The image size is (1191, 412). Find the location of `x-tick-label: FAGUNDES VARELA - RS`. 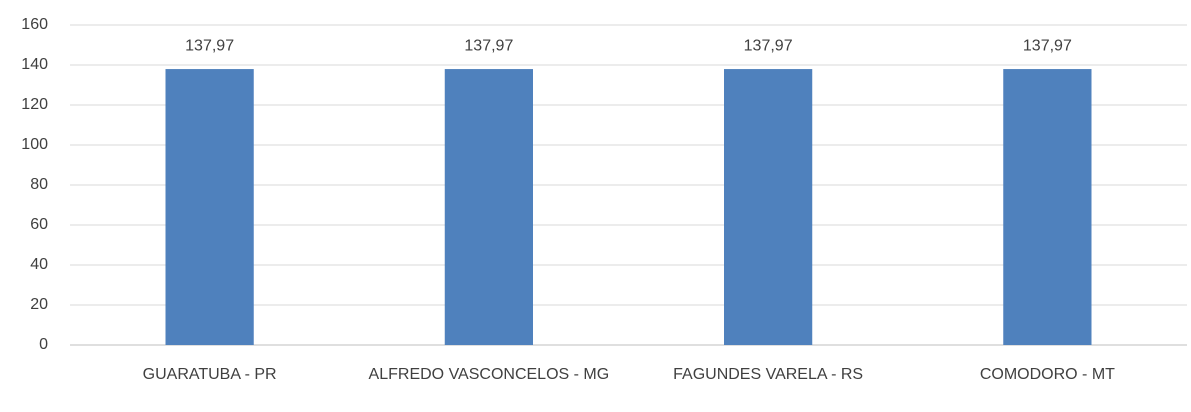

x-tick-label: FAGUNDES VARELA - RS is located at coordinates (768, 374).